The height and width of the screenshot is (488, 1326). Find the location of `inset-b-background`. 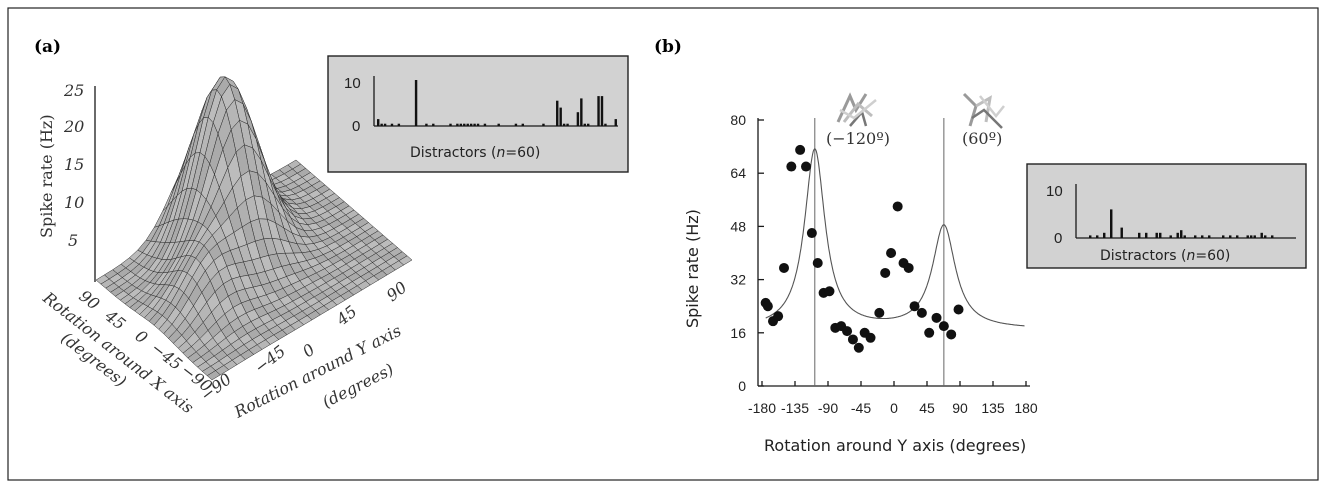

inset-b-background is located at coordinates (1166, 216).